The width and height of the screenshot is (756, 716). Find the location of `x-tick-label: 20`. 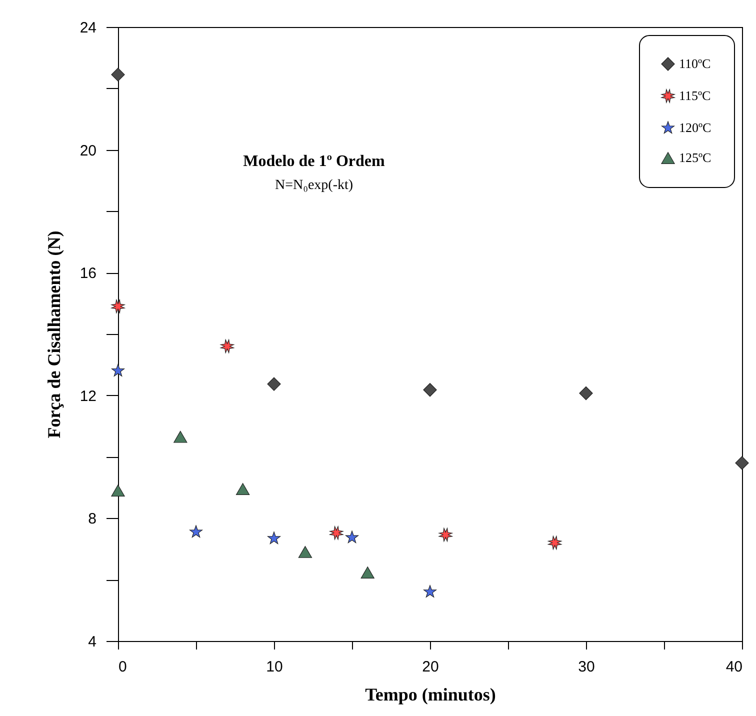

x-tick-label: 20 is located at coordinates (430, 667).